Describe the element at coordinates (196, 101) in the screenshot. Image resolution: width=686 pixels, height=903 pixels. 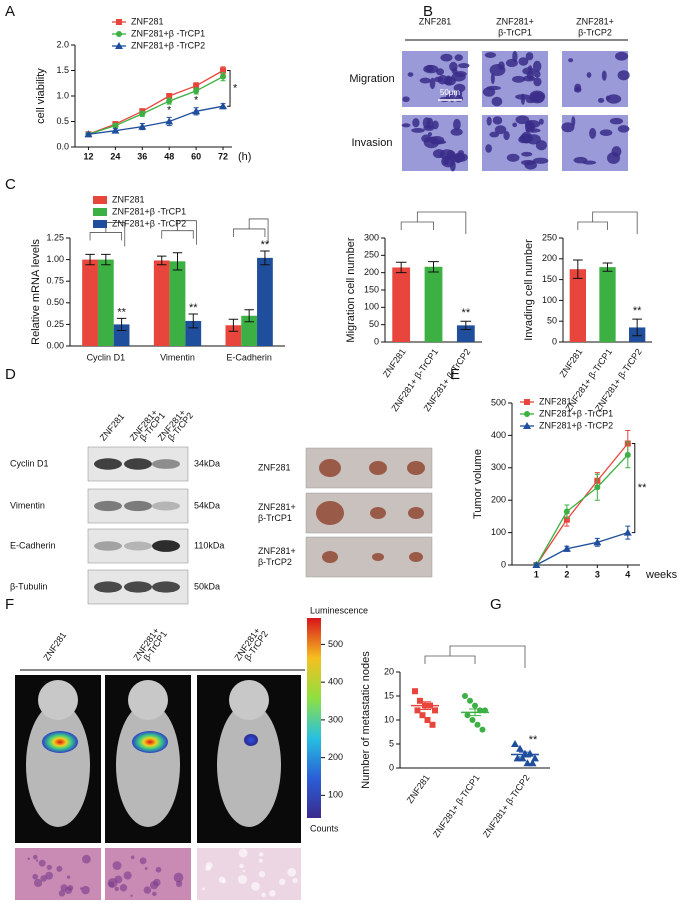
I see `significance: *` at that location.